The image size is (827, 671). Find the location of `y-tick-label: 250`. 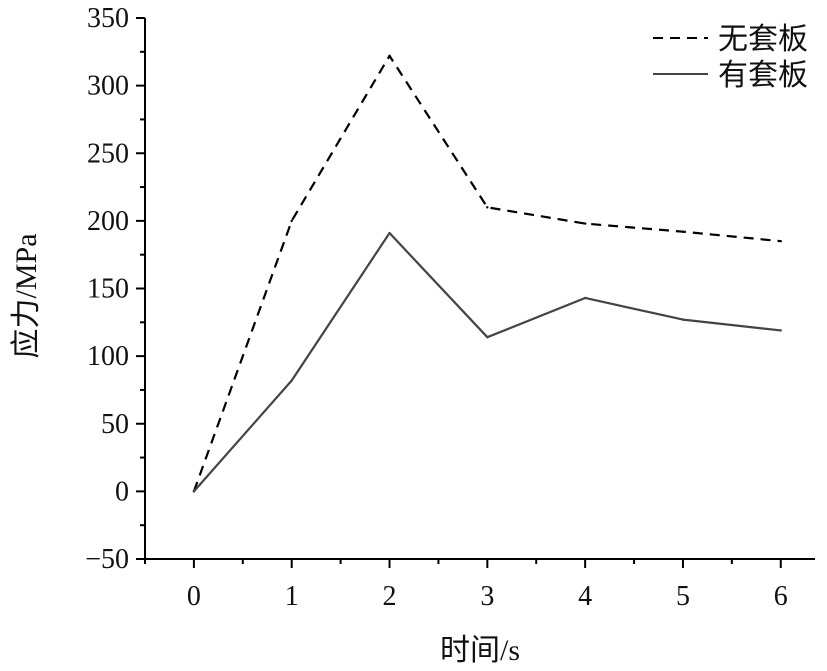

y-tick-label: 250 is located at coordinates (108, 153).